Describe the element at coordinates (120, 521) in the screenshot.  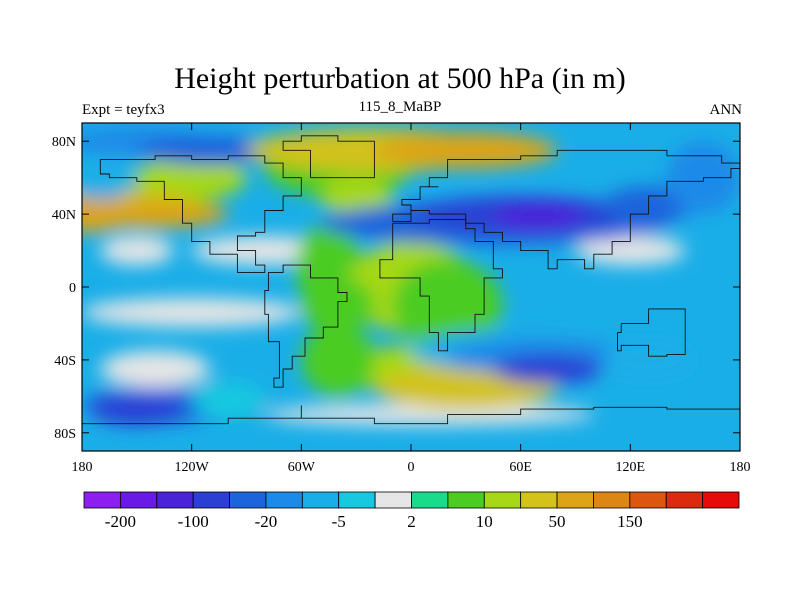
I see `colorbar-label: -200` at that location.